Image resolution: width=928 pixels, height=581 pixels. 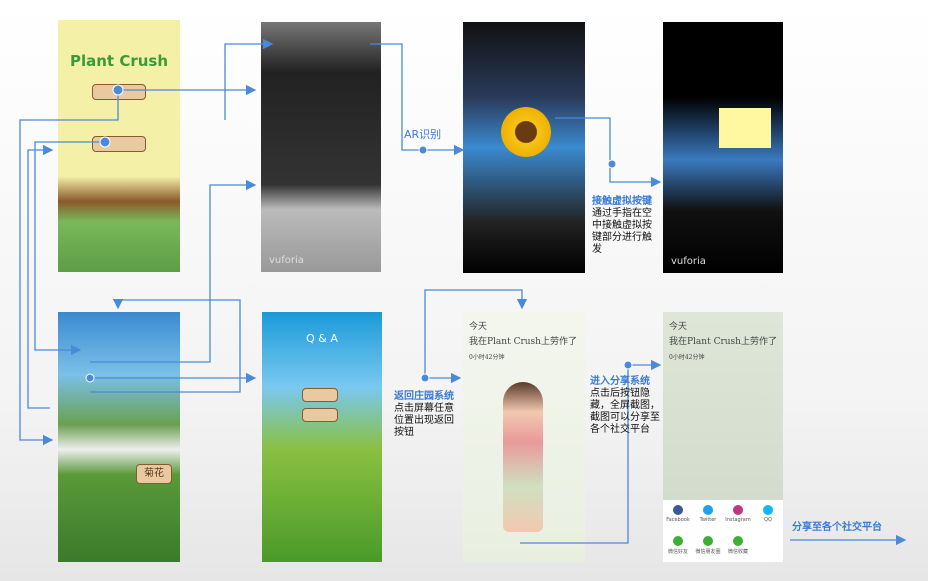 I want to click on share-target: 微信收藏, so click(x=738, y=546).